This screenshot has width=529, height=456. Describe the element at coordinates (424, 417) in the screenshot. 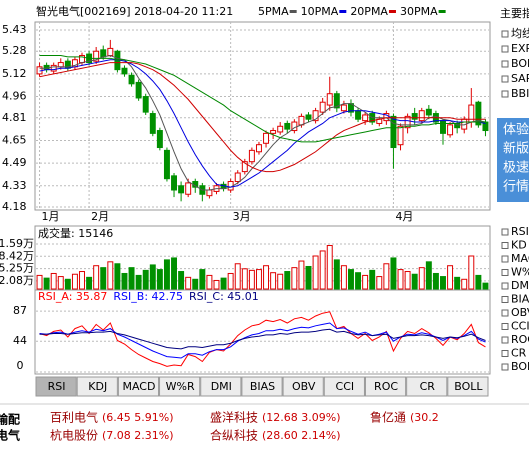

I see `stock-quote: (30.2` at that location.